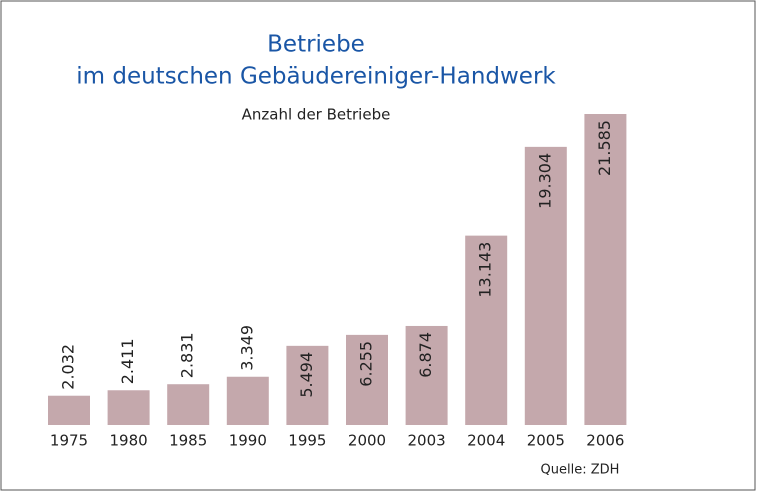 The image size is (760, 501). What do you see at coordinates (427, 441) in the screenshot?
I see `x-tick-label: 2003` at bounding box center [427, 441].